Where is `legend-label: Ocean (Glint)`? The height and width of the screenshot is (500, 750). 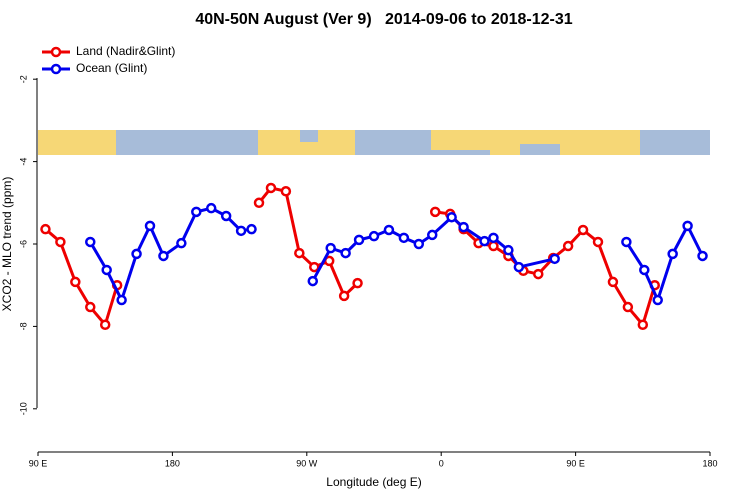 legend-label: Ocean (Glint) is located at coordinates (111, 68).